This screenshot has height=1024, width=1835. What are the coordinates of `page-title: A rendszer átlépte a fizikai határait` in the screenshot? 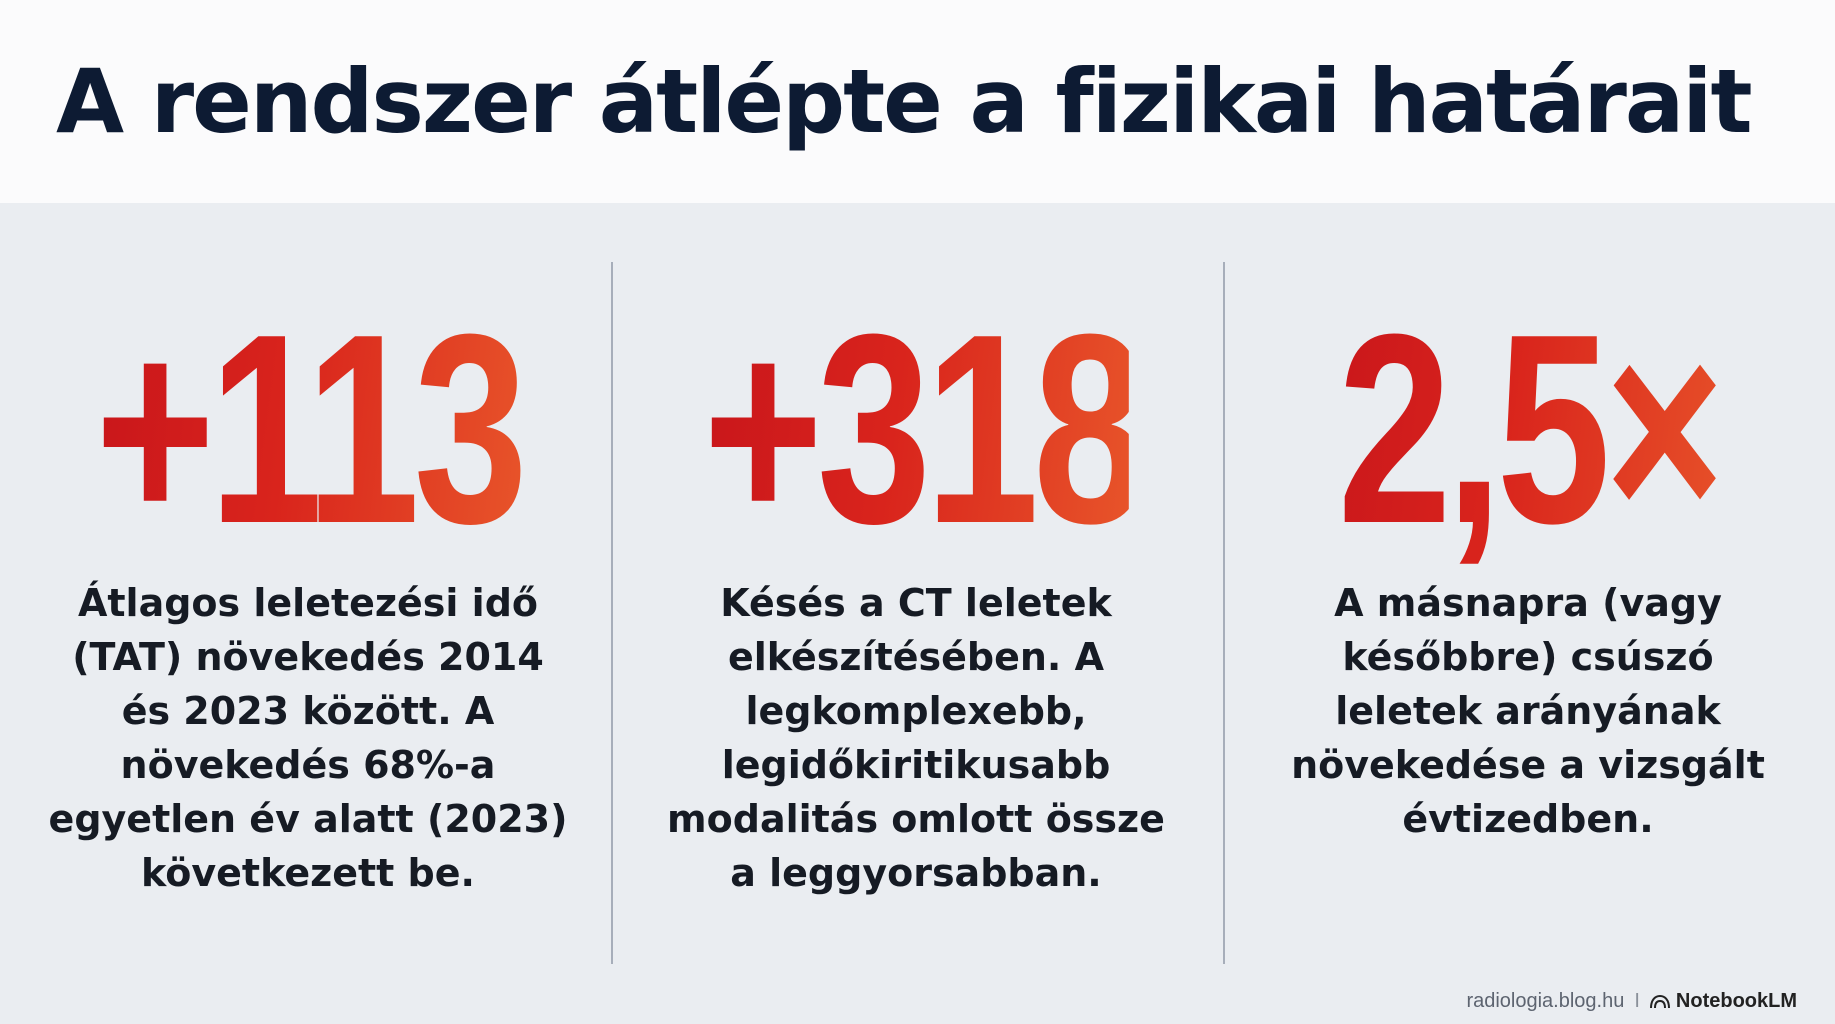 It's located at (904, 101).